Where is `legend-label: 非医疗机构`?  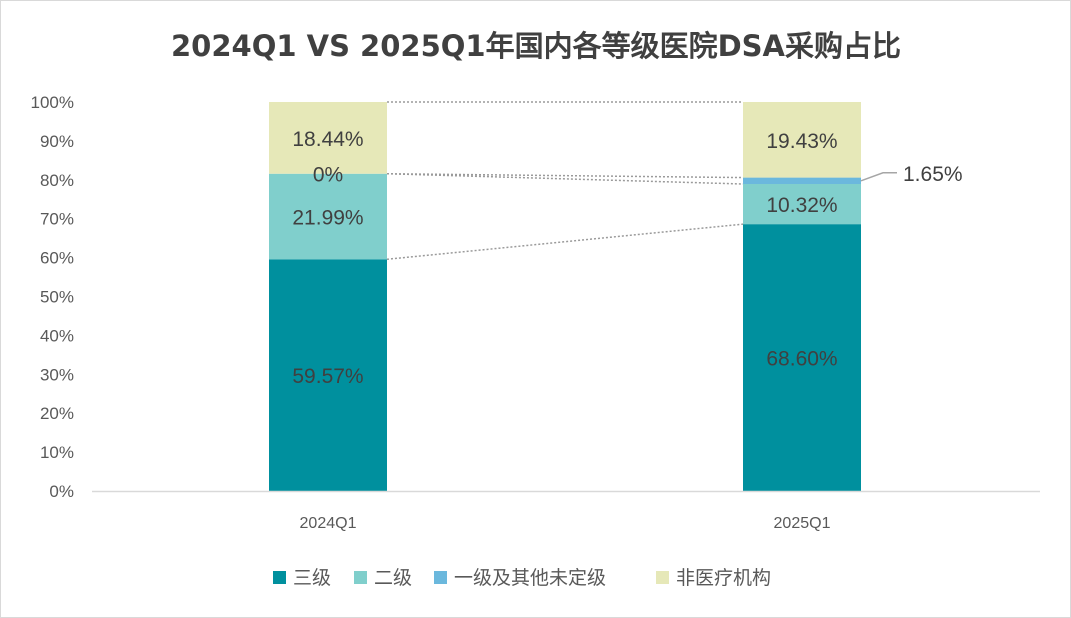 legend-label: 非医疗机构 is located at coordinates (723, 578).